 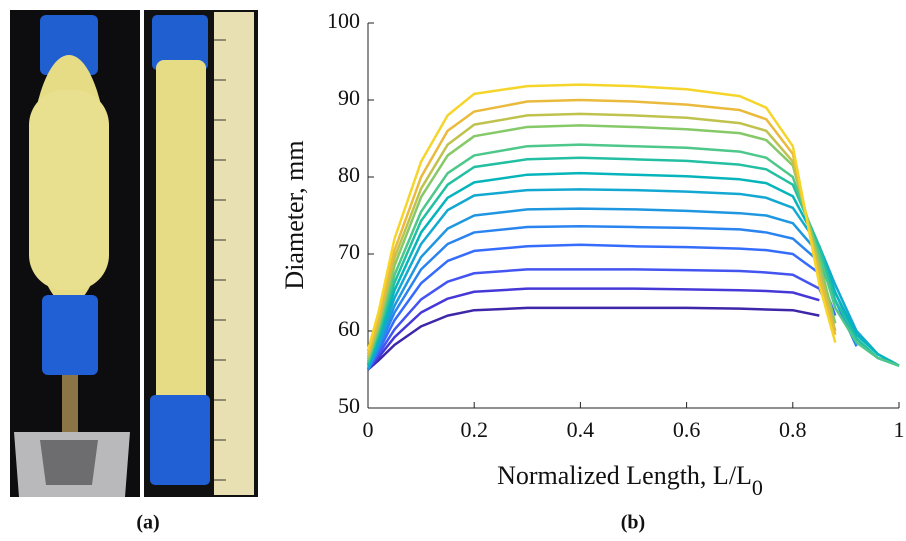 I want to click on x-axis-label-text: Normalized Length, L/L, so click(x=624, y=475).